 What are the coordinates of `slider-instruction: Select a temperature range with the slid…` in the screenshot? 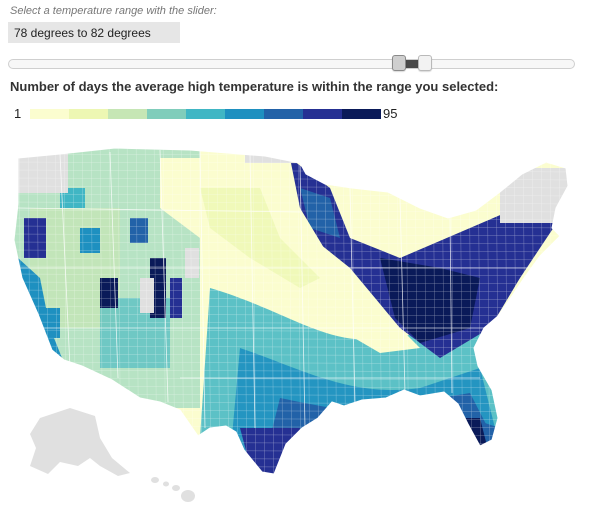 It's located at (113, 11).